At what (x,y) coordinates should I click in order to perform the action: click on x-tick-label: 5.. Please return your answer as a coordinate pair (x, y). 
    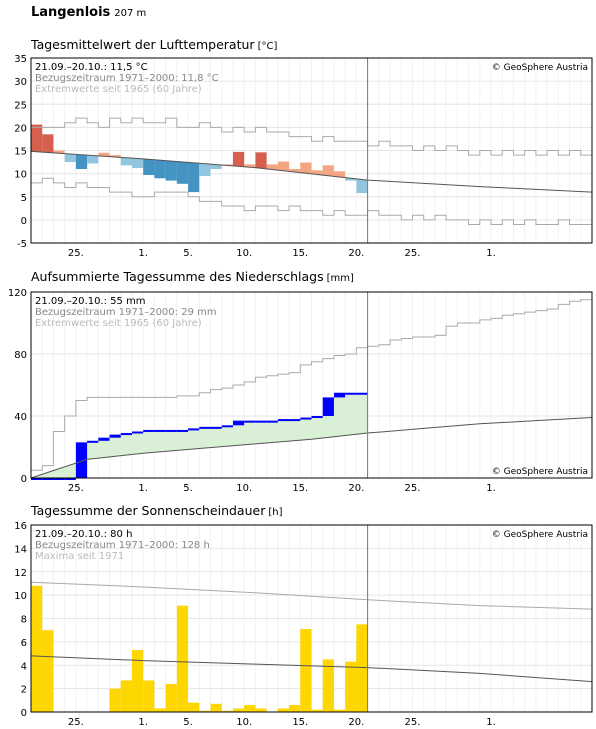
    Looking at the image, I should click on (188, 722).